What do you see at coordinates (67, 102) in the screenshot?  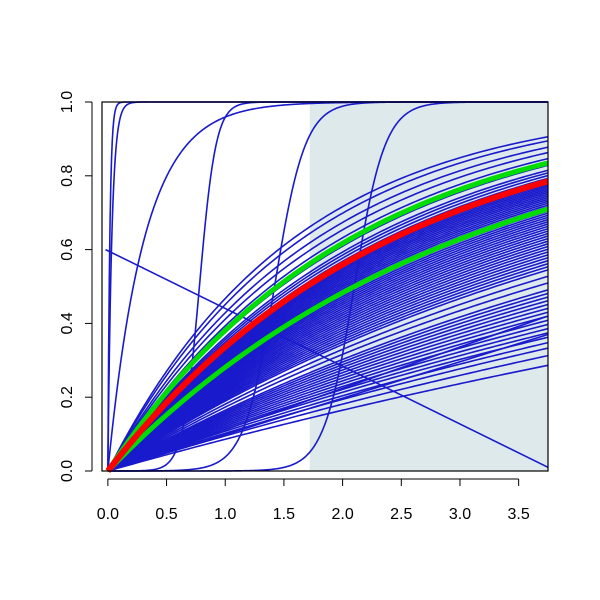 I see `y-tick-label: 1.0` at bounding box center [67, 102].